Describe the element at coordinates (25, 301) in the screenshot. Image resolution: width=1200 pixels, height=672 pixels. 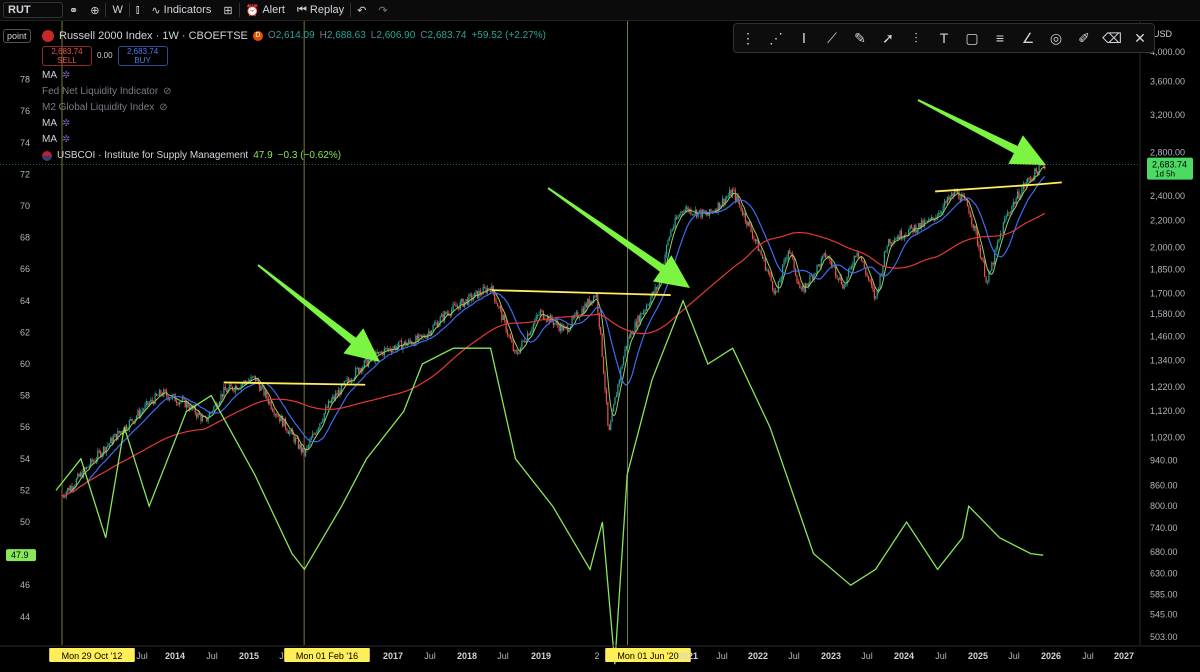
I see `left-axis-tick: 64` at that location.